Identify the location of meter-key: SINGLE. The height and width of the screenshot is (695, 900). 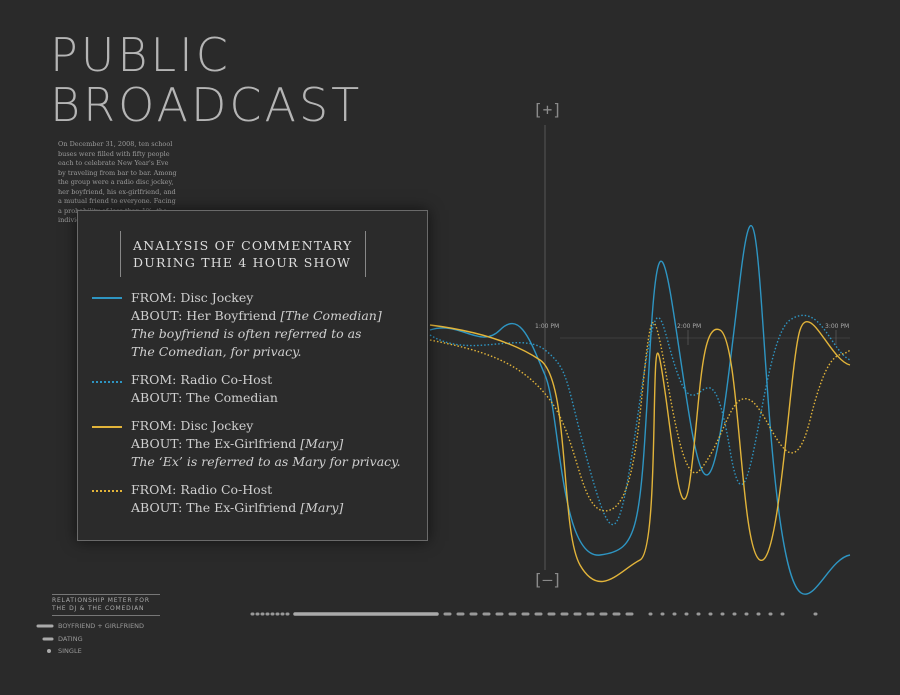
(70, 651).